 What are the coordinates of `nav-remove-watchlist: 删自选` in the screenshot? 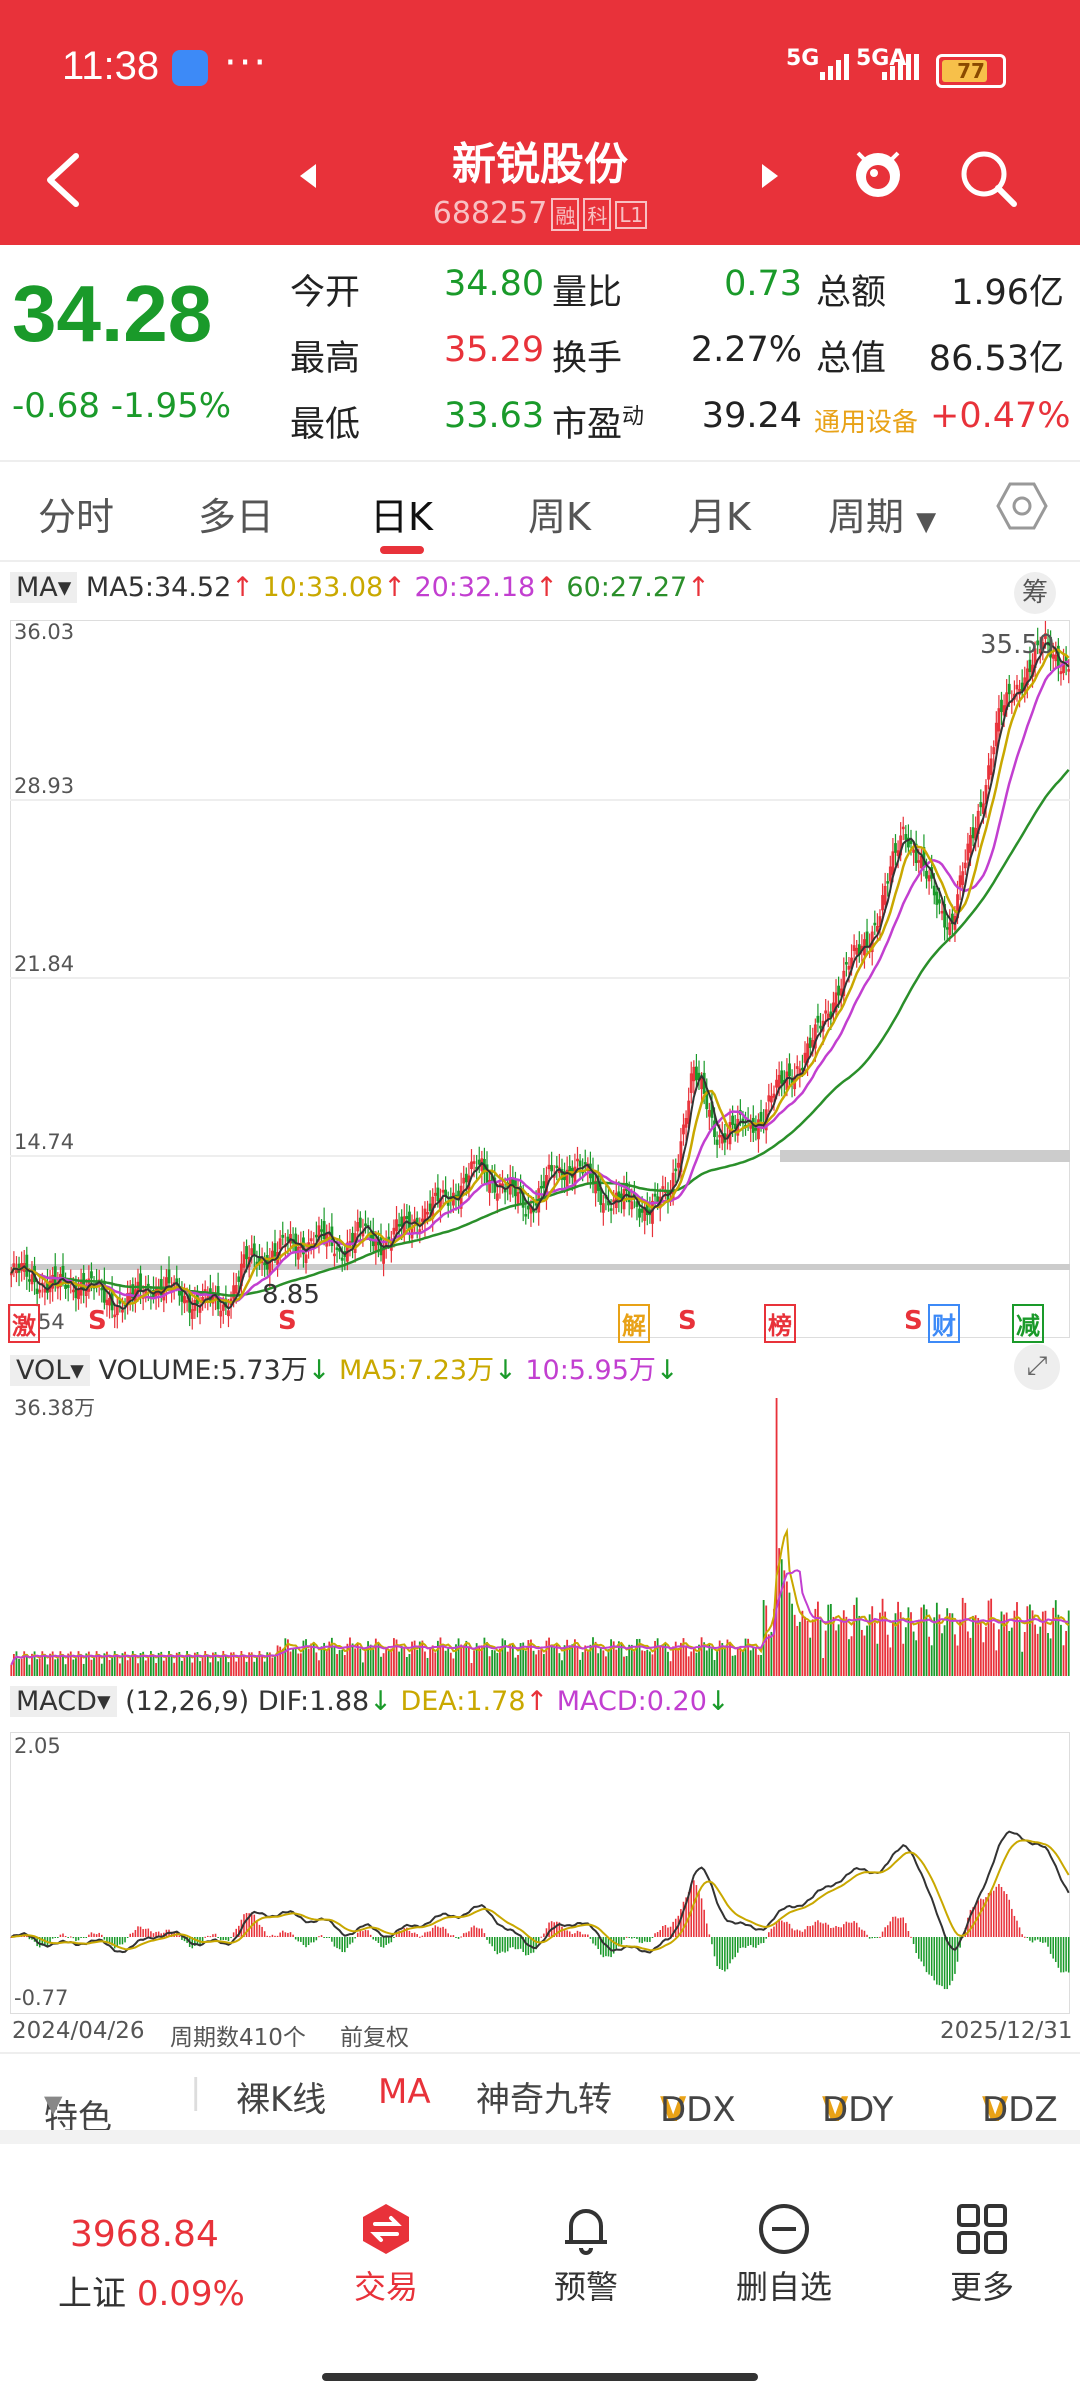 It's located at (784, 2255).